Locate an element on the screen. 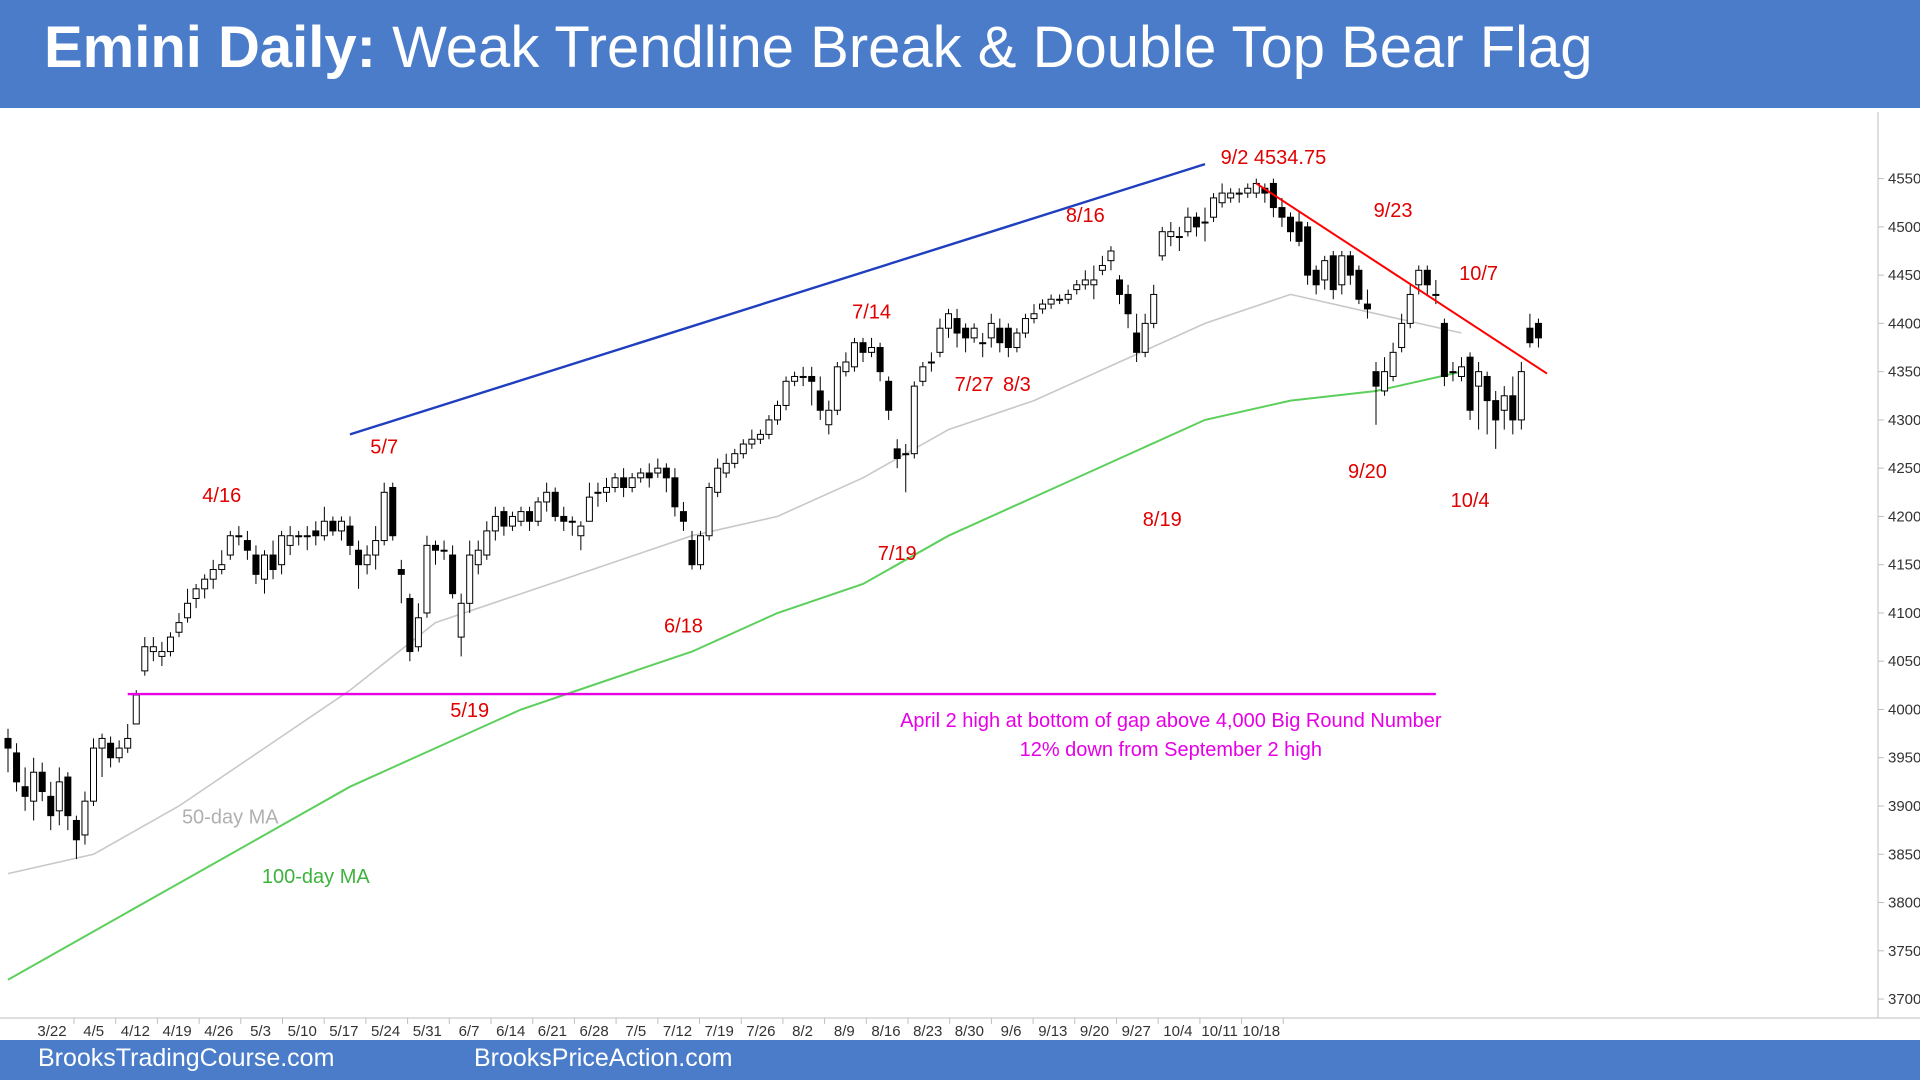 The image size is (1920, 1080). footer-link-brookspriceaction: BrooksPriceAction.com is located at coordinates (603, 1058).